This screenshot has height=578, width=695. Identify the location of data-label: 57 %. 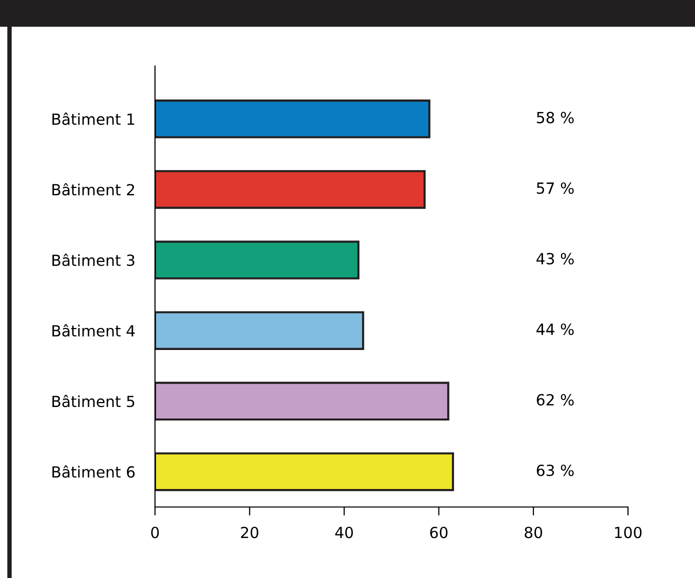
(555, 188).